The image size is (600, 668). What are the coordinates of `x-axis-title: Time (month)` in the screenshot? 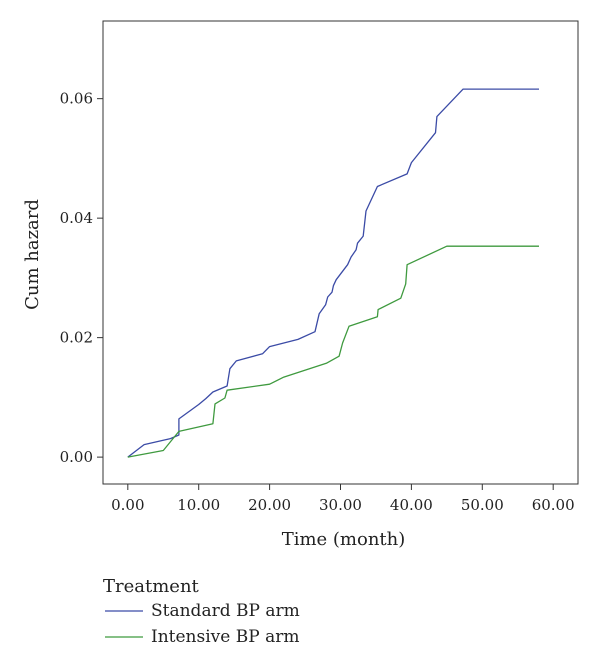 It's located at (344, 539).